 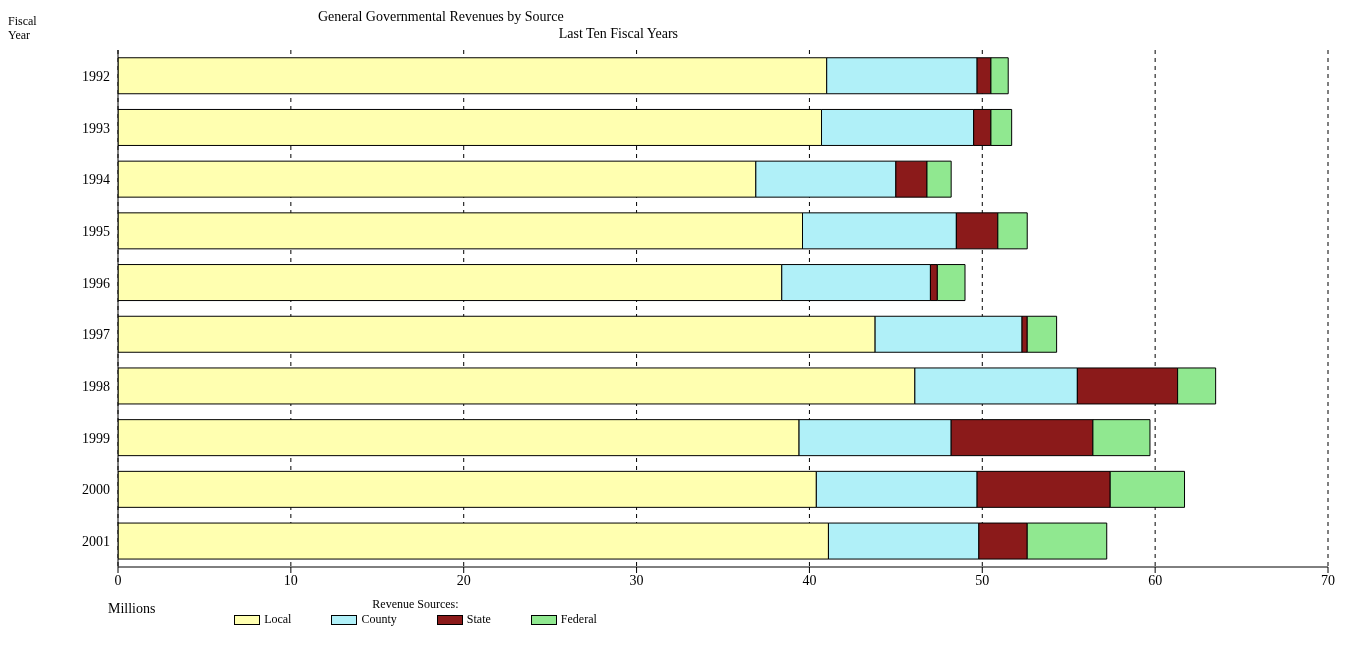 What do you see at coordinates (96, 283) in the screenshot?
I see `y-tick-label: 1996` at bounding box center [96, 283].